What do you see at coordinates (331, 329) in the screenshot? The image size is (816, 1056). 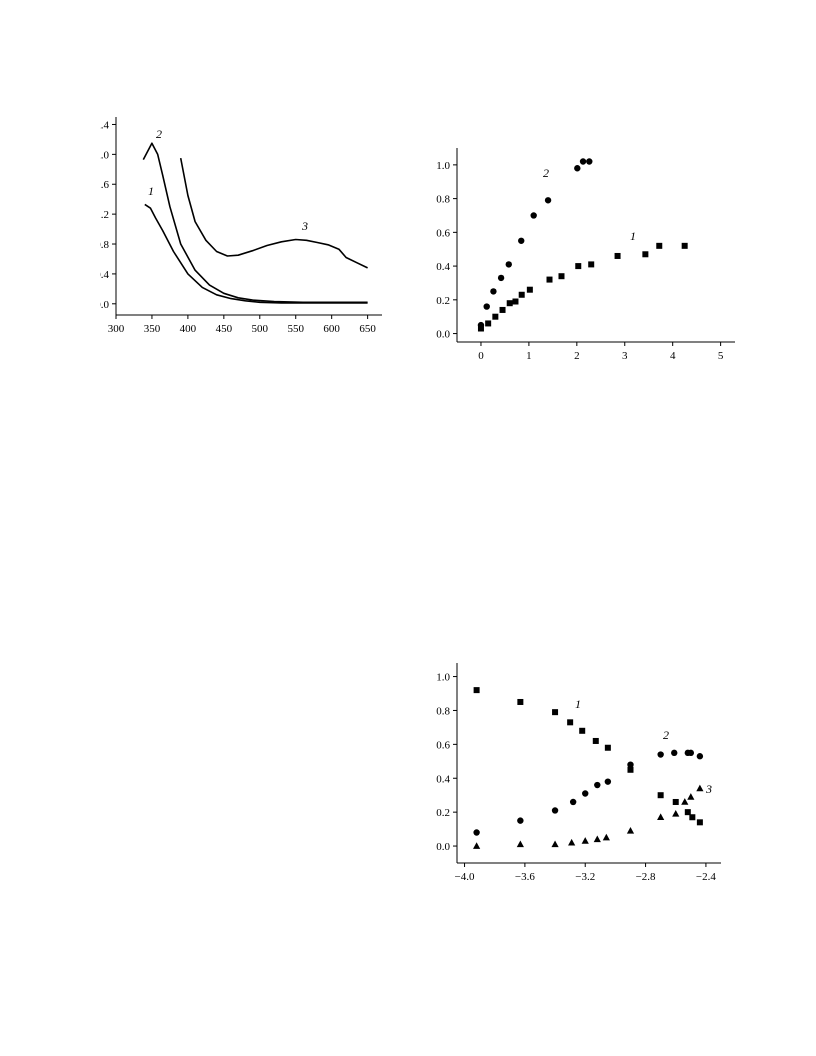 I see `x-tick-label: 600` at bounding box center [331, 329].